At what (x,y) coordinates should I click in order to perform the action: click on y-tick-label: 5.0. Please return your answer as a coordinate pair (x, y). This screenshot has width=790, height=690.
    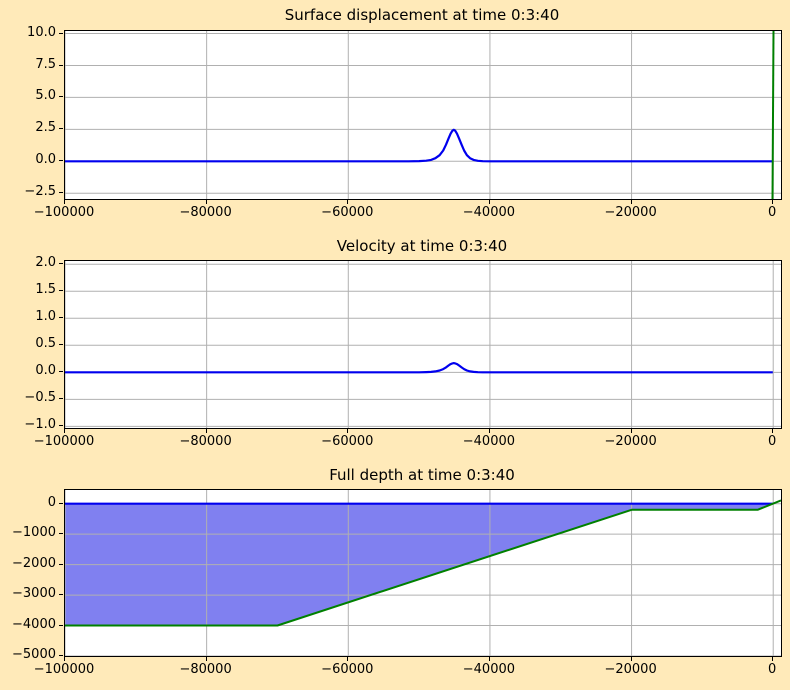
    Looking at the image, I should click on (45, 96).